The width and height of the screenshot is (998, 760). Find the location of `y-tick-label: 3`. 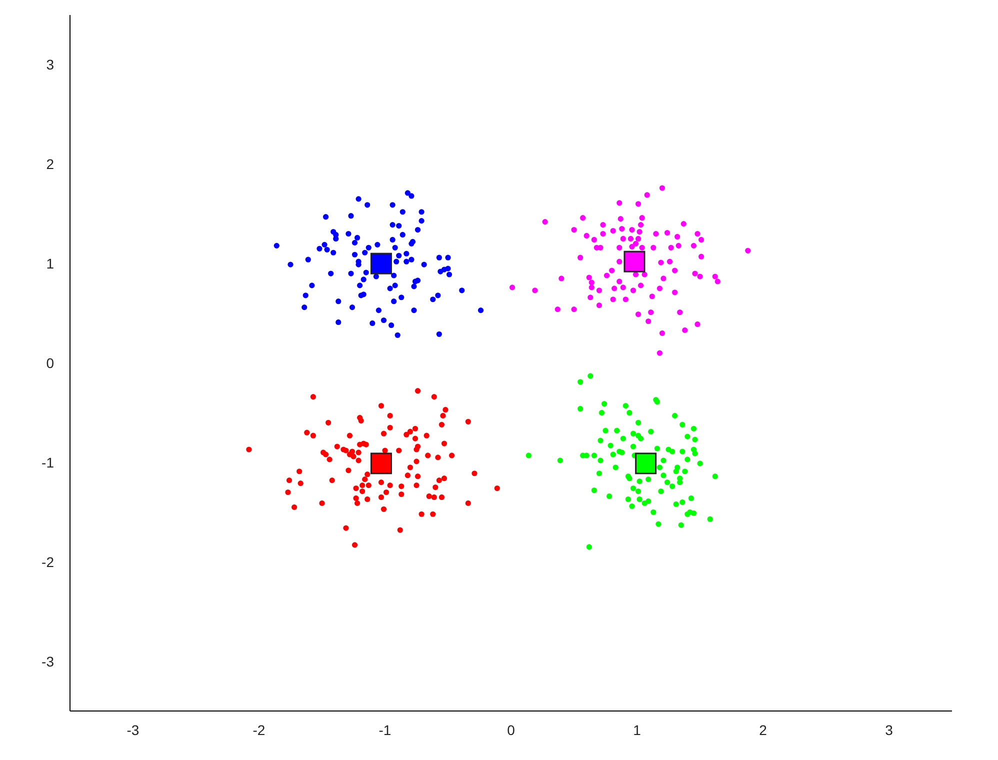

y-tick-label: 3 is located at coordinates (50, 64).